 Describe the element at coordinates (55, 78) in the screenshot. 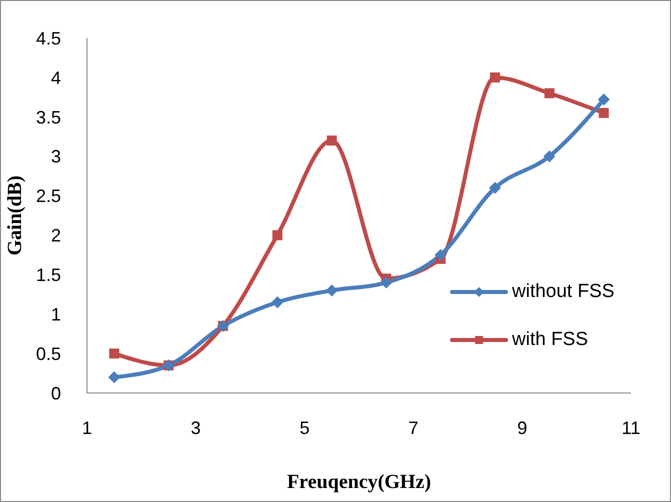

I see `y-tick-label: 4` at that location.